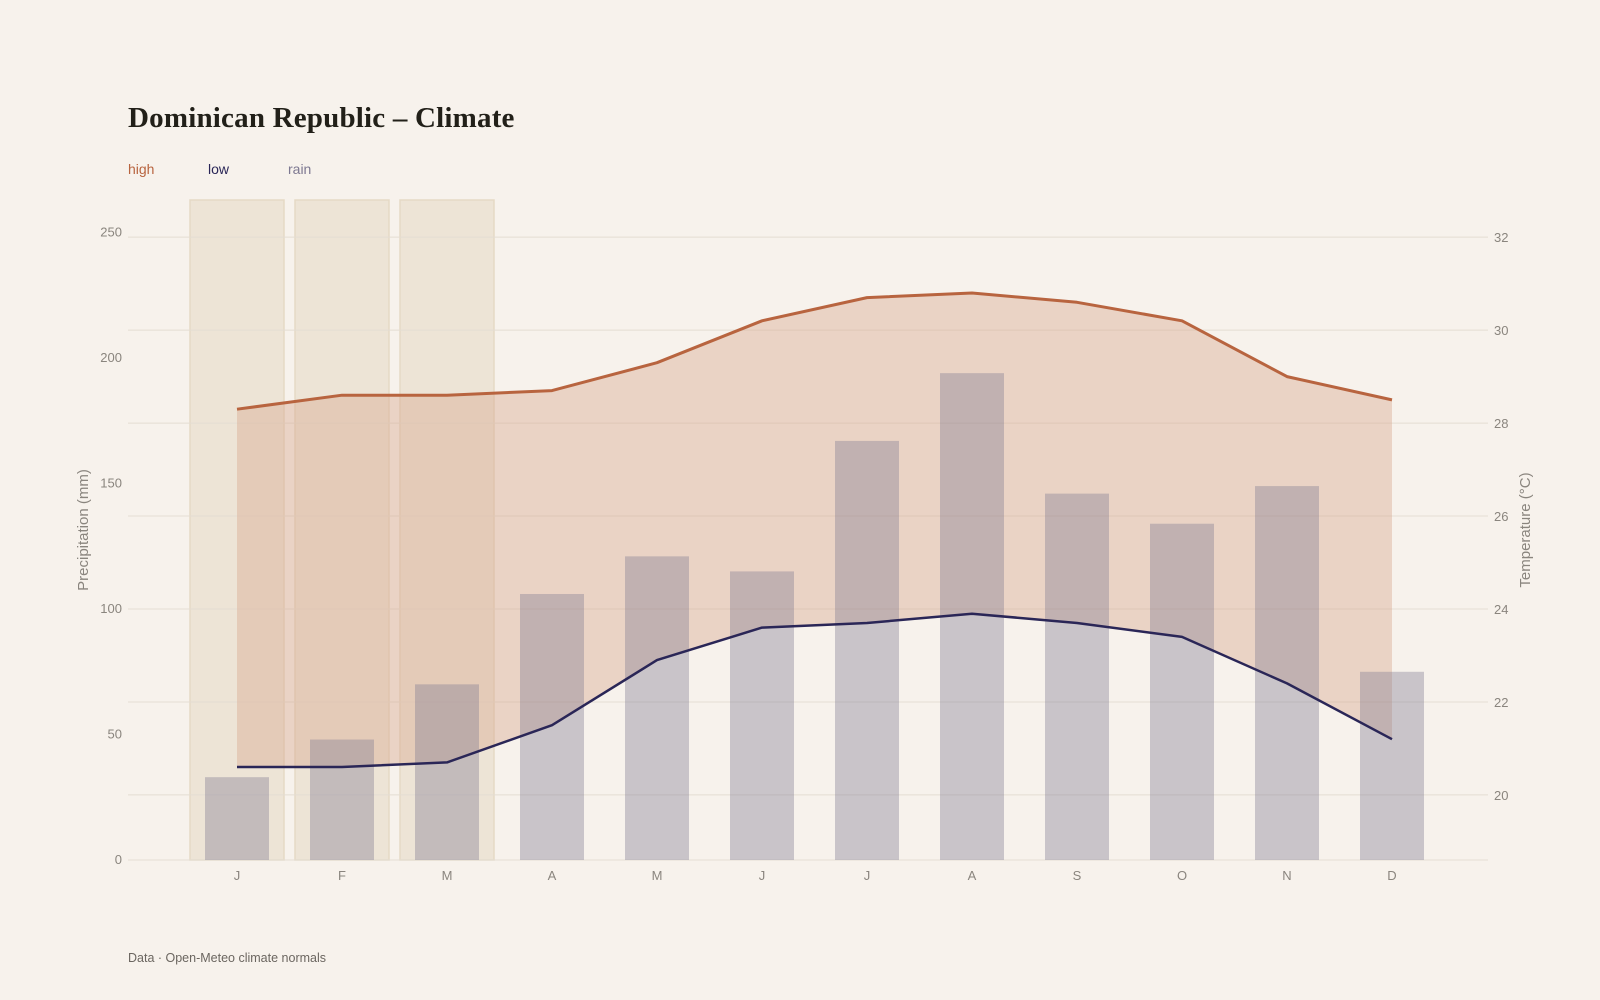  Describe the element at coordinates (1501, 330) in the screenshot. I see `right-tick-label: 30` at that location.